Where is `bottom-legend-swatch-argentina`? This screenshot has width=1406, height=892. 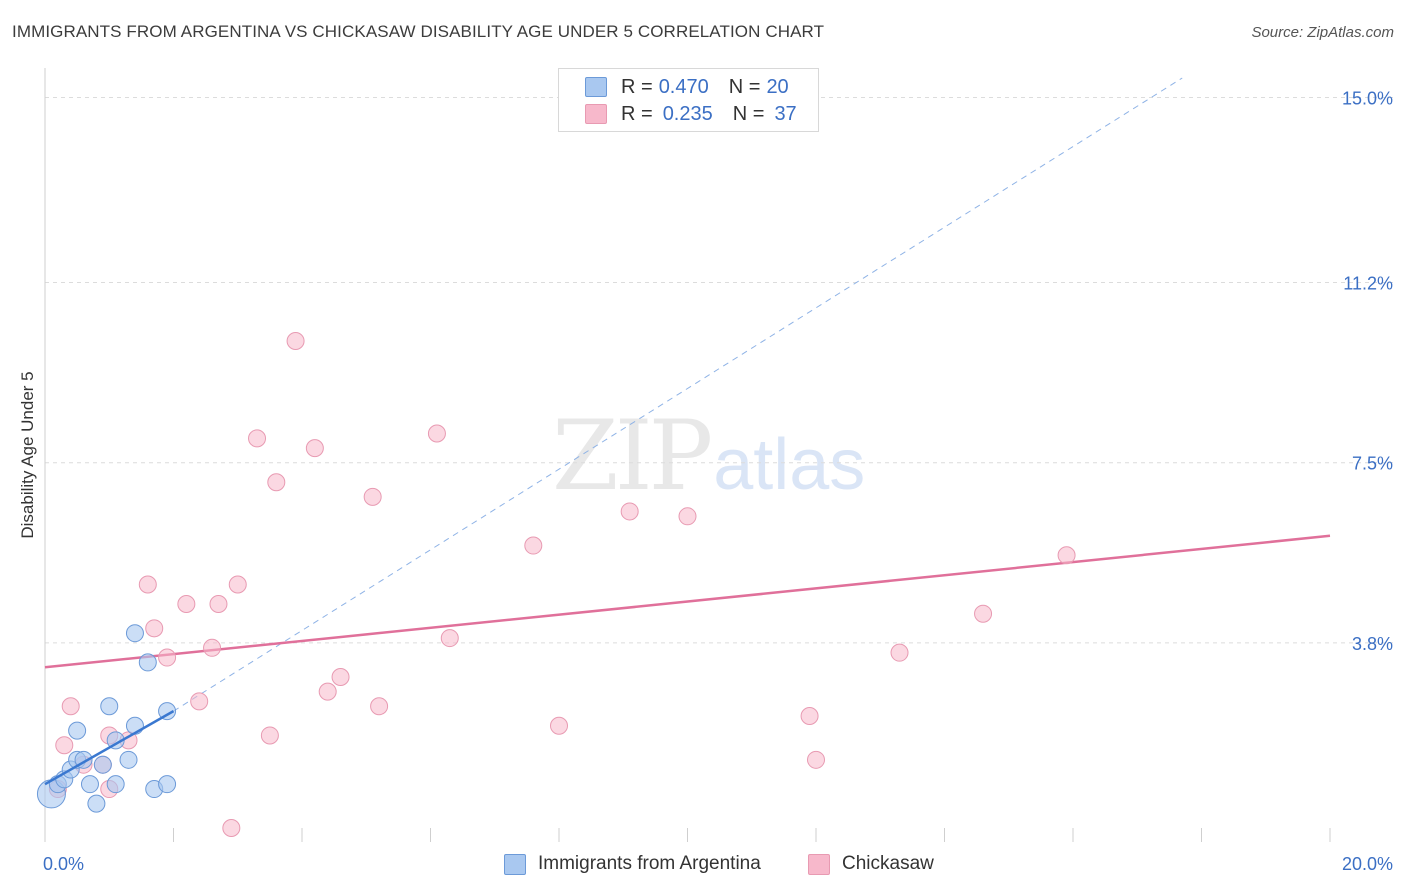
bottom-legend-swatch-argentina is located at coordinates (515, 864).